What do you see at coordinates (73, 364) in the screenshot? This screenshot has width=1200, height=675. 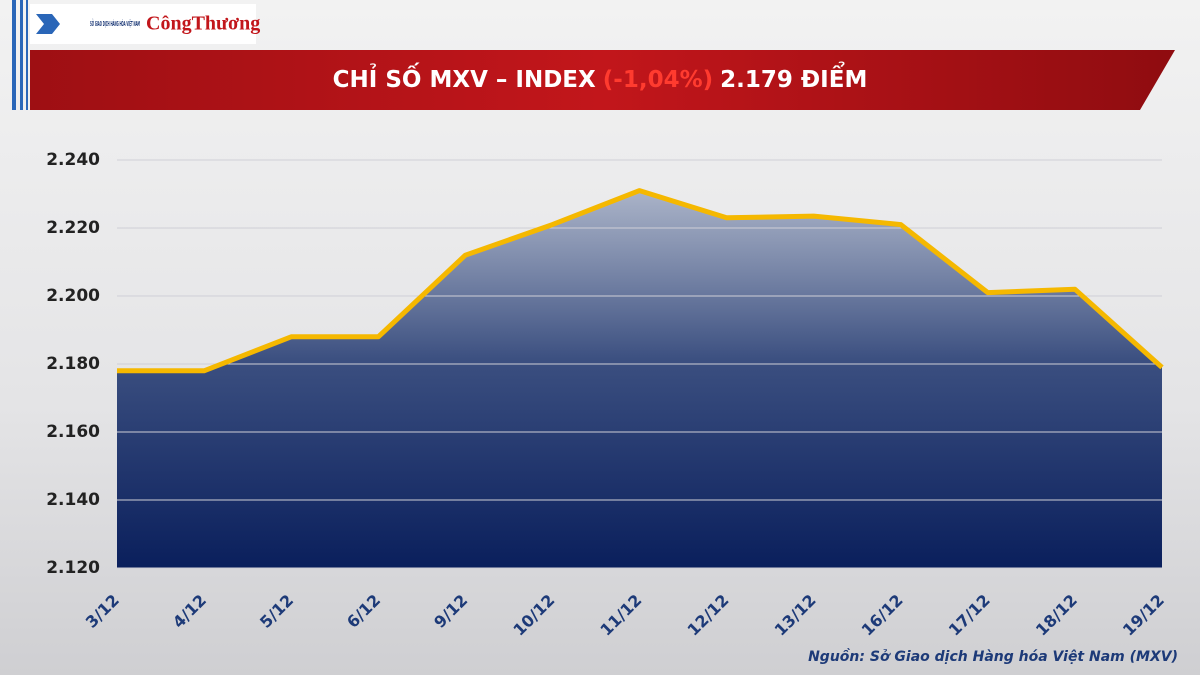 I see `y-tick-label: 2.180` at bounding box center [73, 364].